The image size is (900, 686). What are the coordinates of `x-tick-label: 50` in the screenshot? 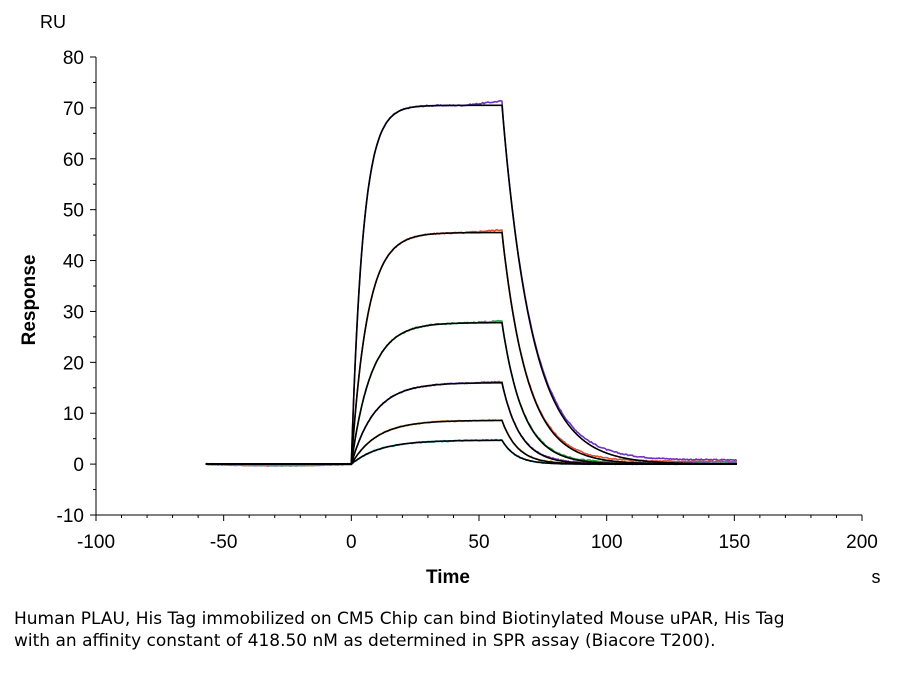 It's located at (478, 542).